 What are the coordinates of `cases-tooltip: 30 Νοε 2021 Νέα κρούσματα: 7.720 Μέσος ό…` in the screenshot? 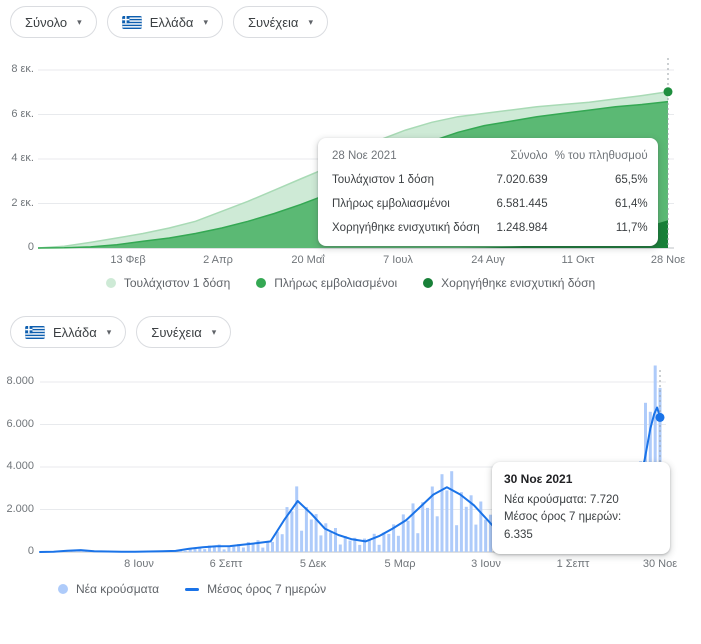 It's located at (581, 508).